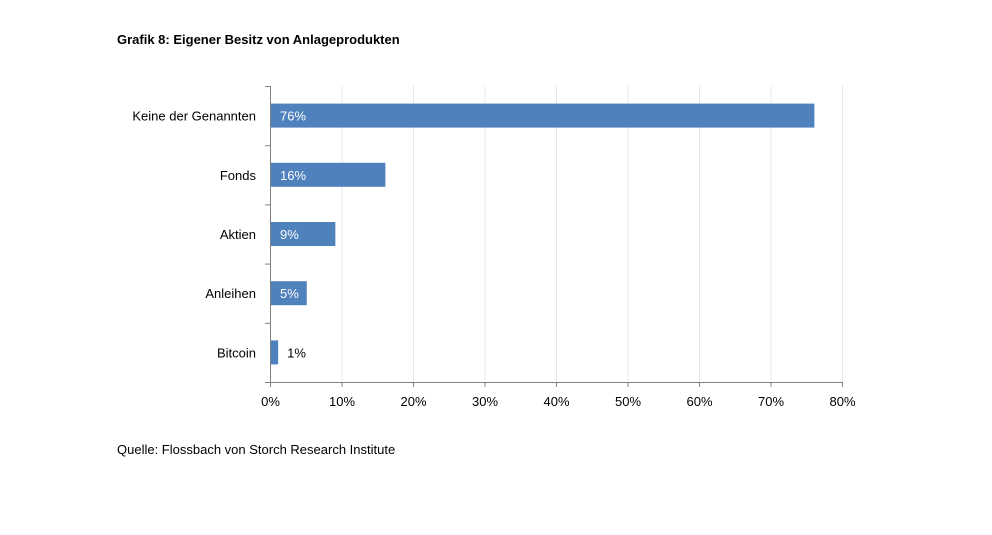 The width and height of the screenshot is (992, 535). What do you see at coordinates (771, 401) in the screenshot?
I see `x-tick-label: 70%` at bounding box center [771, 401].